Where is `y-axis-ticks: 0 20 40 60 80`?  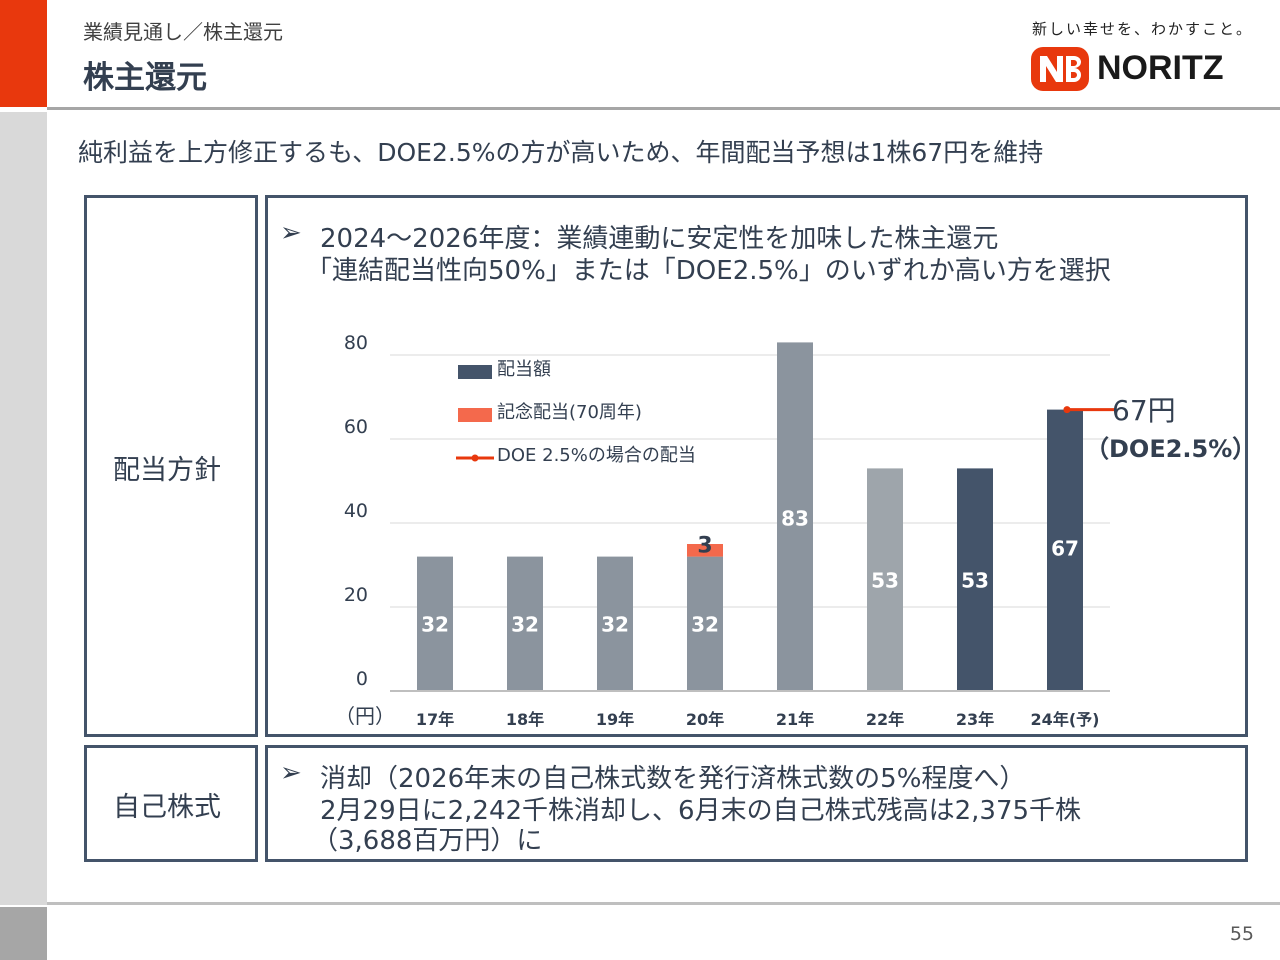 y-axis-ticks: 0 20 40 60 80 is located at coordinates (356, 511).